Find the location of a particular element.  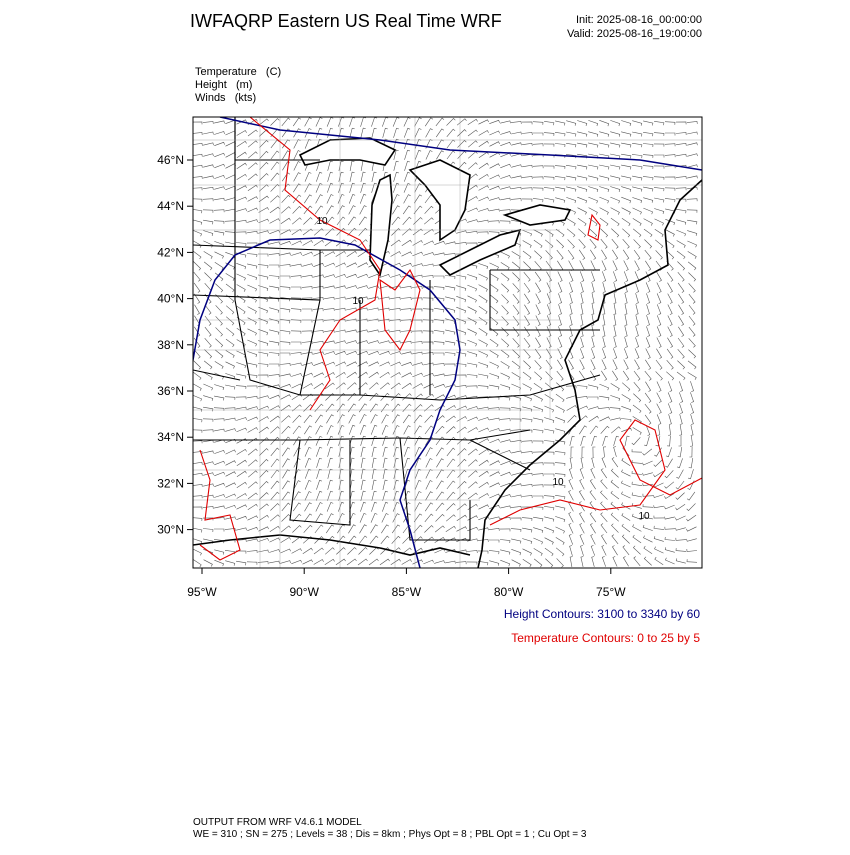

lat-label: 32°N is located at coordinates (170, 483).